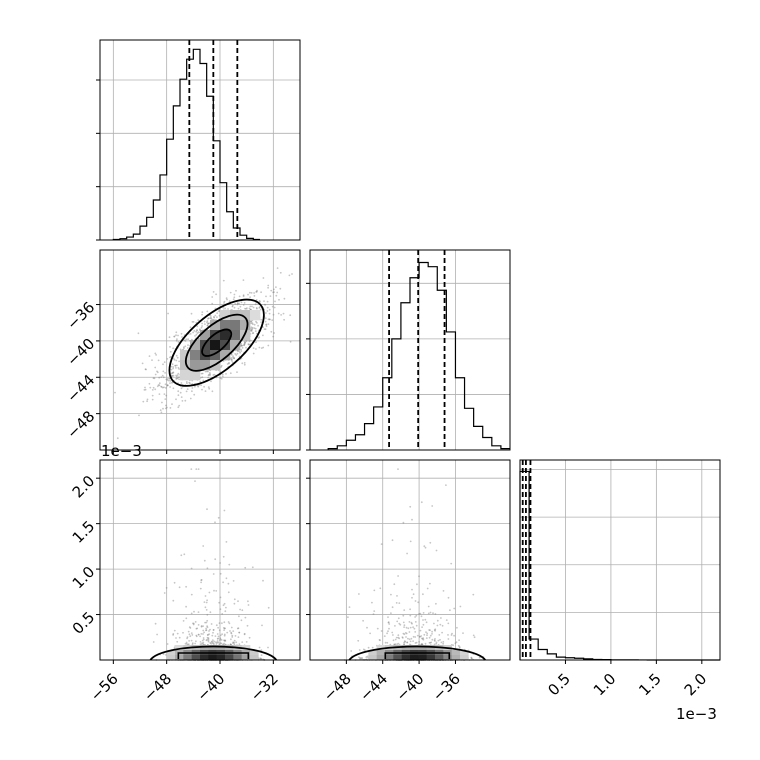 The image size is (760, 760). Describe the element at coordinates (417, 655) in the screenshot. I see `contour-line` at that location.